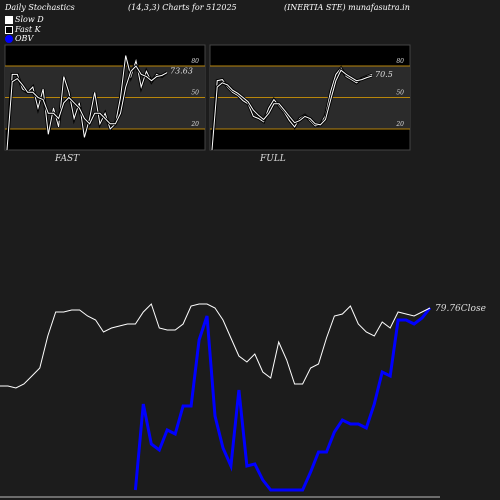 This screenshot has width=500, height=500. What do you see at coordinates (399, 124) in the screenshot?
I see `full-ytick-20: 20` at bounding box center [399, 124].